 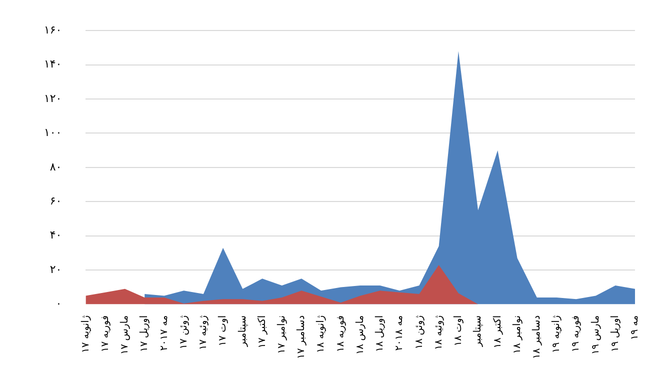 What do you see at coordinates (576, 333) in the screenshot?
I see `x-tick-label: فوریه ۱۹` at bounding box center [576, 333].